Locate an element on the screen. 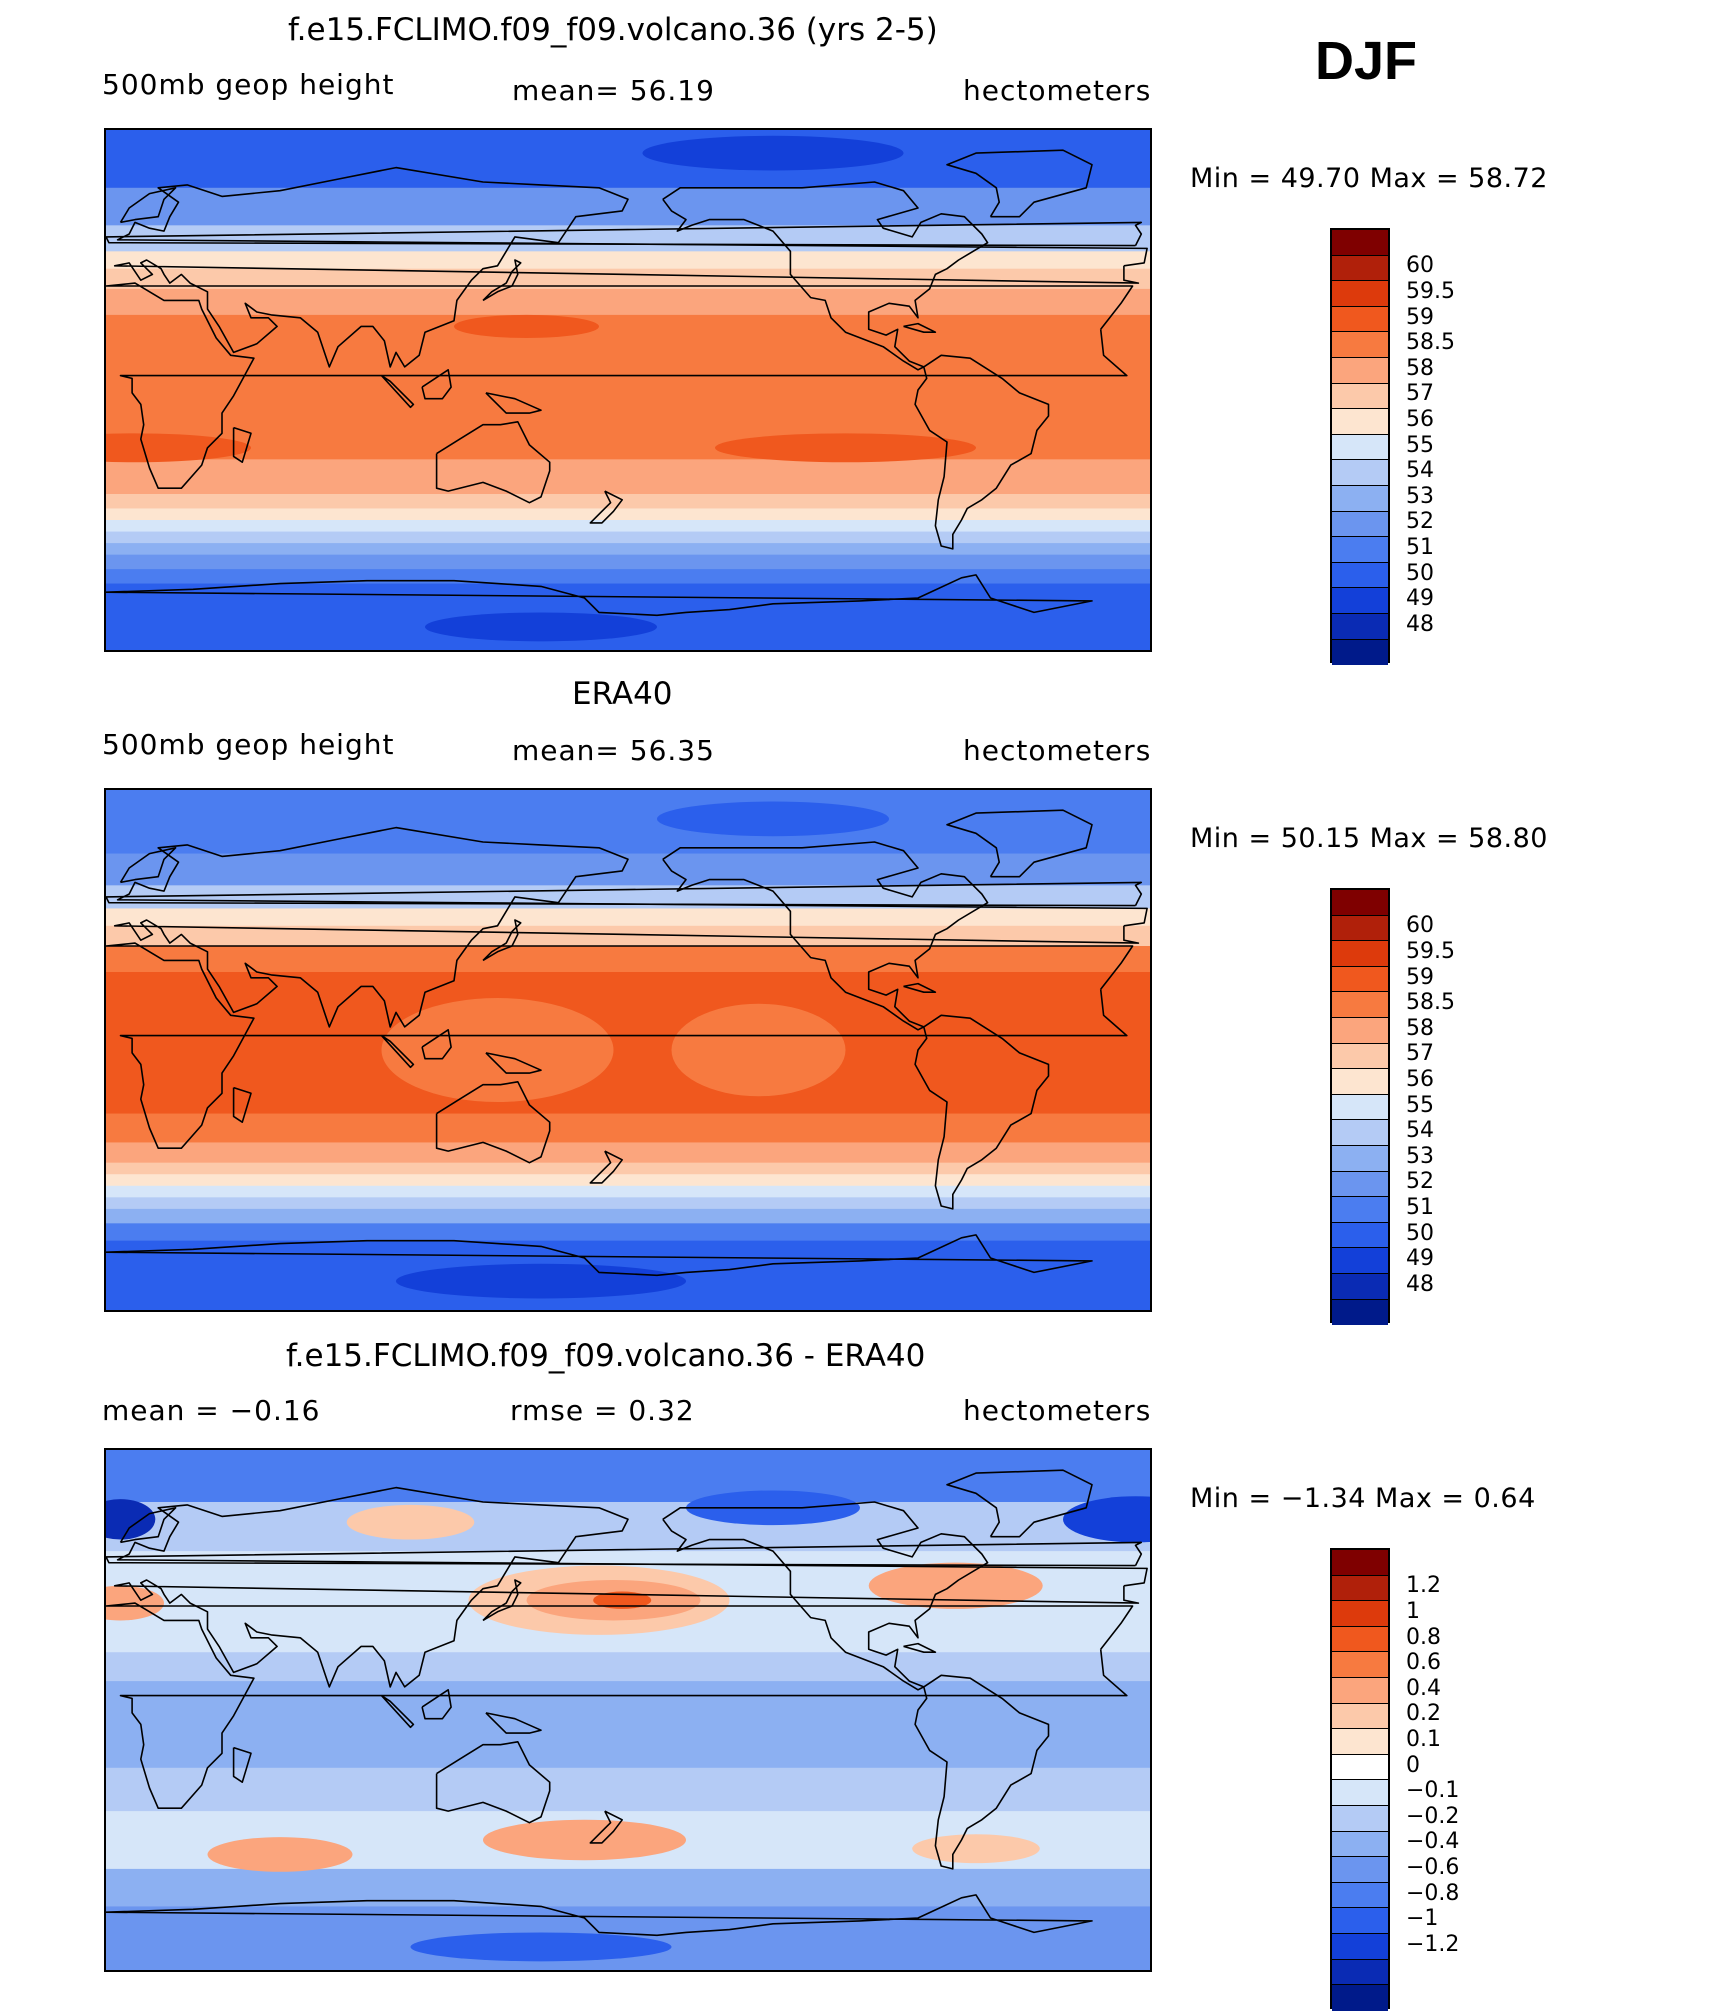  colorbar-tick-label: 60 is located at coordinates (1420, 926).